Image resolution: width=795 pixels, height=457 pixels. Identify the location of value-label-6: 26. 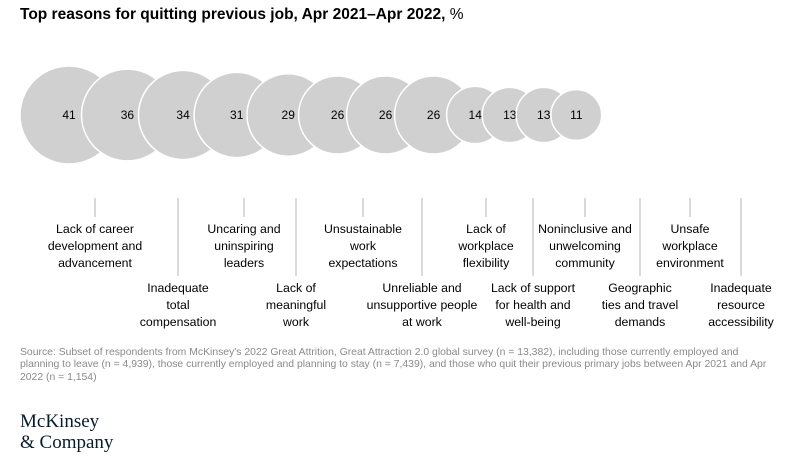
(338, 115).